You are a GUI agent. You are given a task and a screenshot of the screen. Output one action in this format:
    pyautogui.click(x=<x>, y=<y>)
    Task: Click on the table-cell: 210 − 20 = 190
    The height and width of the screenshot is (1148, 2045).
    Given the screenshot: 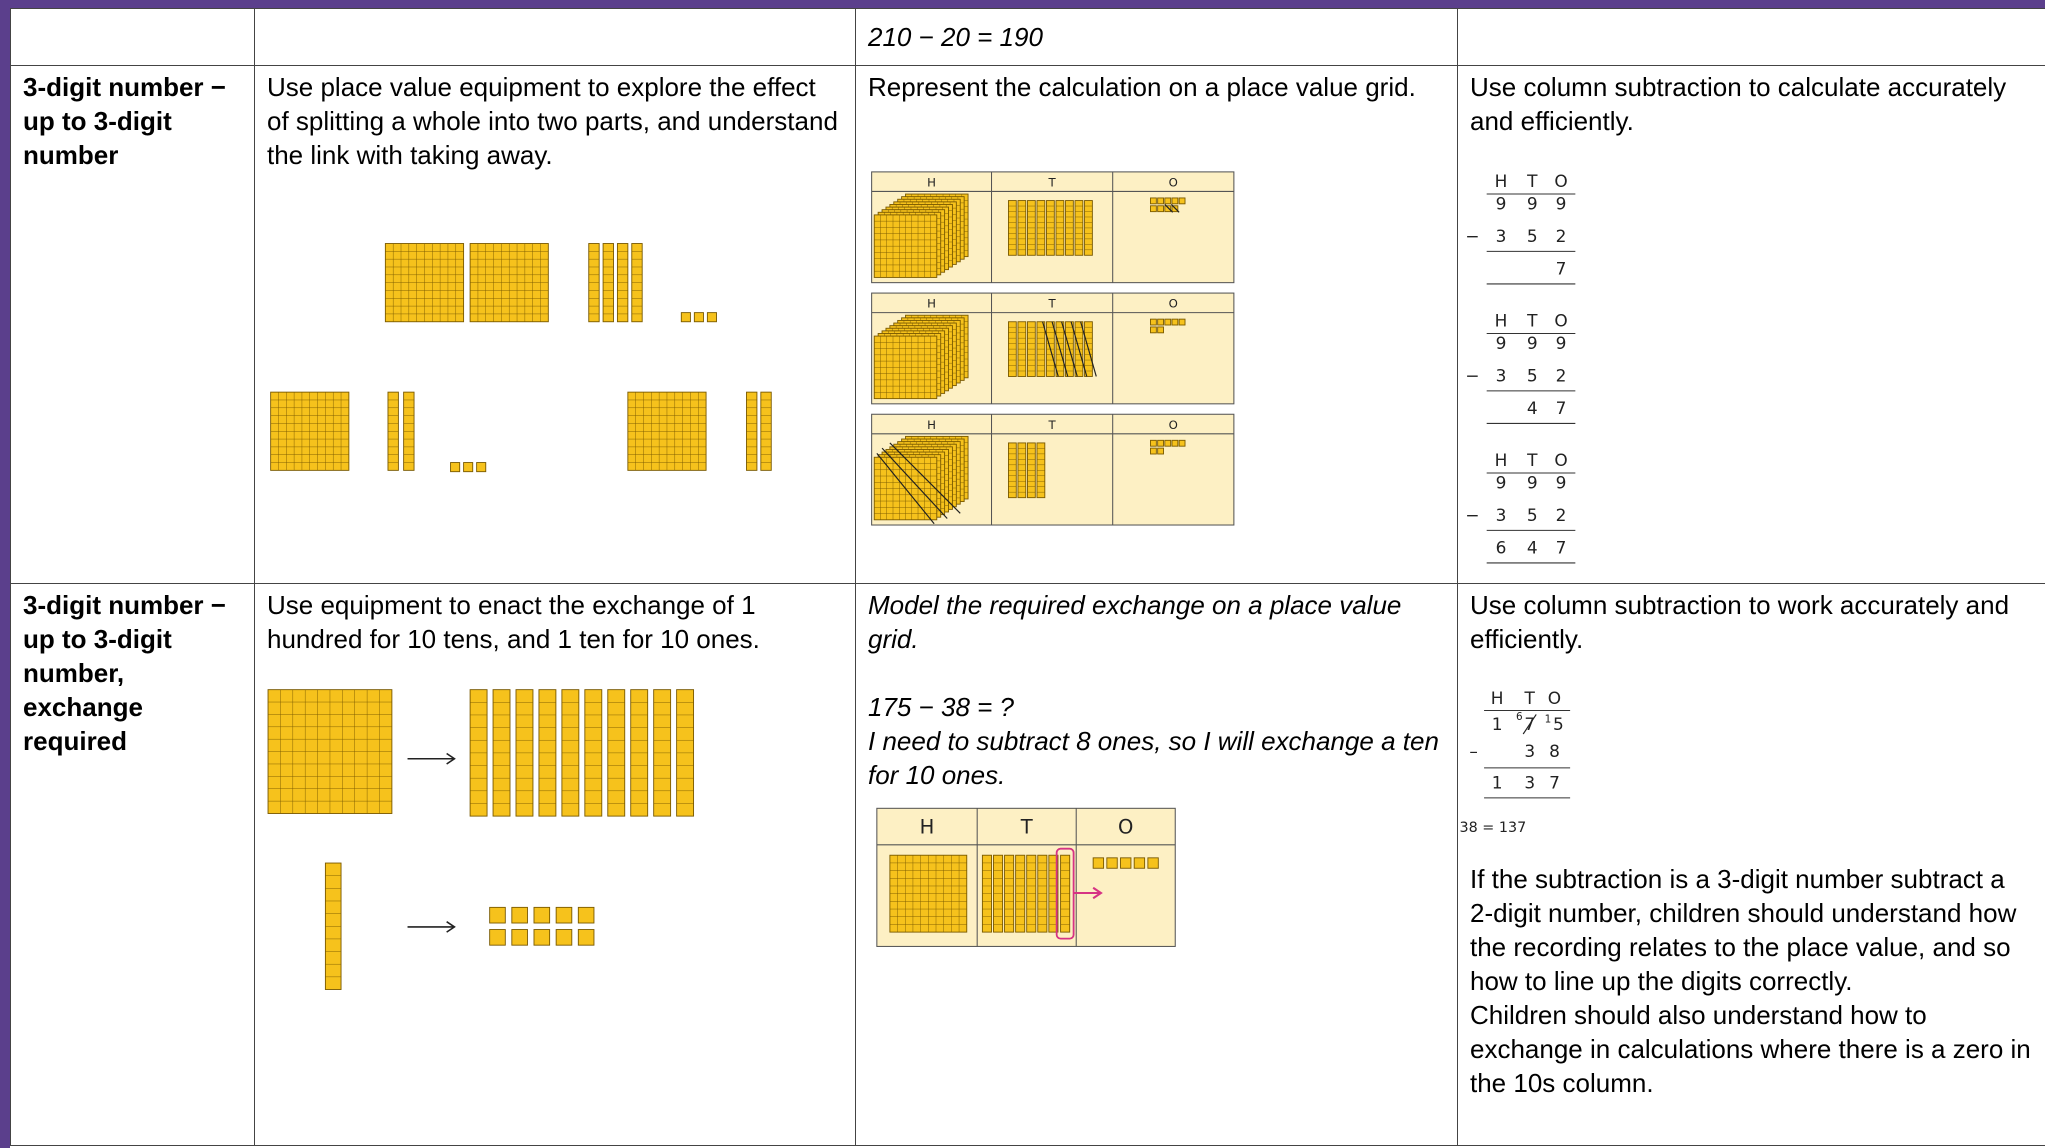 What is the action you would take?
    pyautogui.click(x=1156, y=37)
    